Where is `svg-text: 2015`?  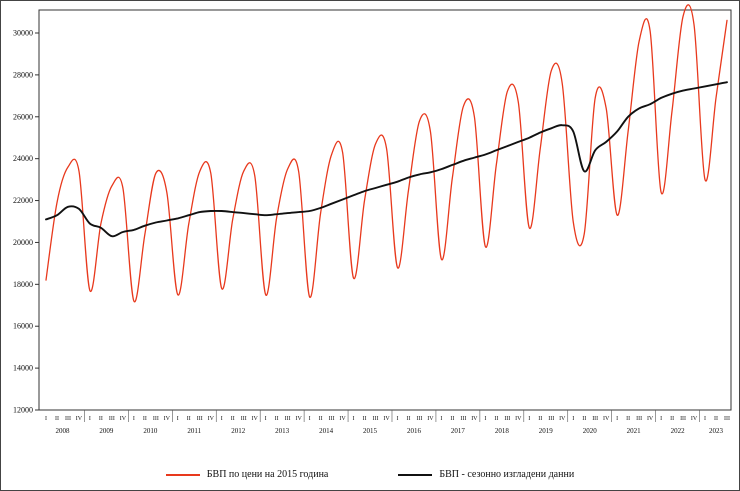
svg-text: 2015 is located at coordinates (370, 431).